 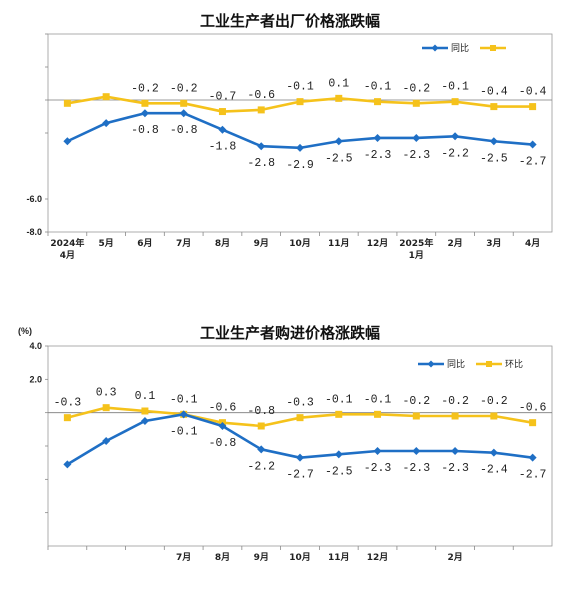 I want to click on data-label: -2.9, so click(x=300, y=165).